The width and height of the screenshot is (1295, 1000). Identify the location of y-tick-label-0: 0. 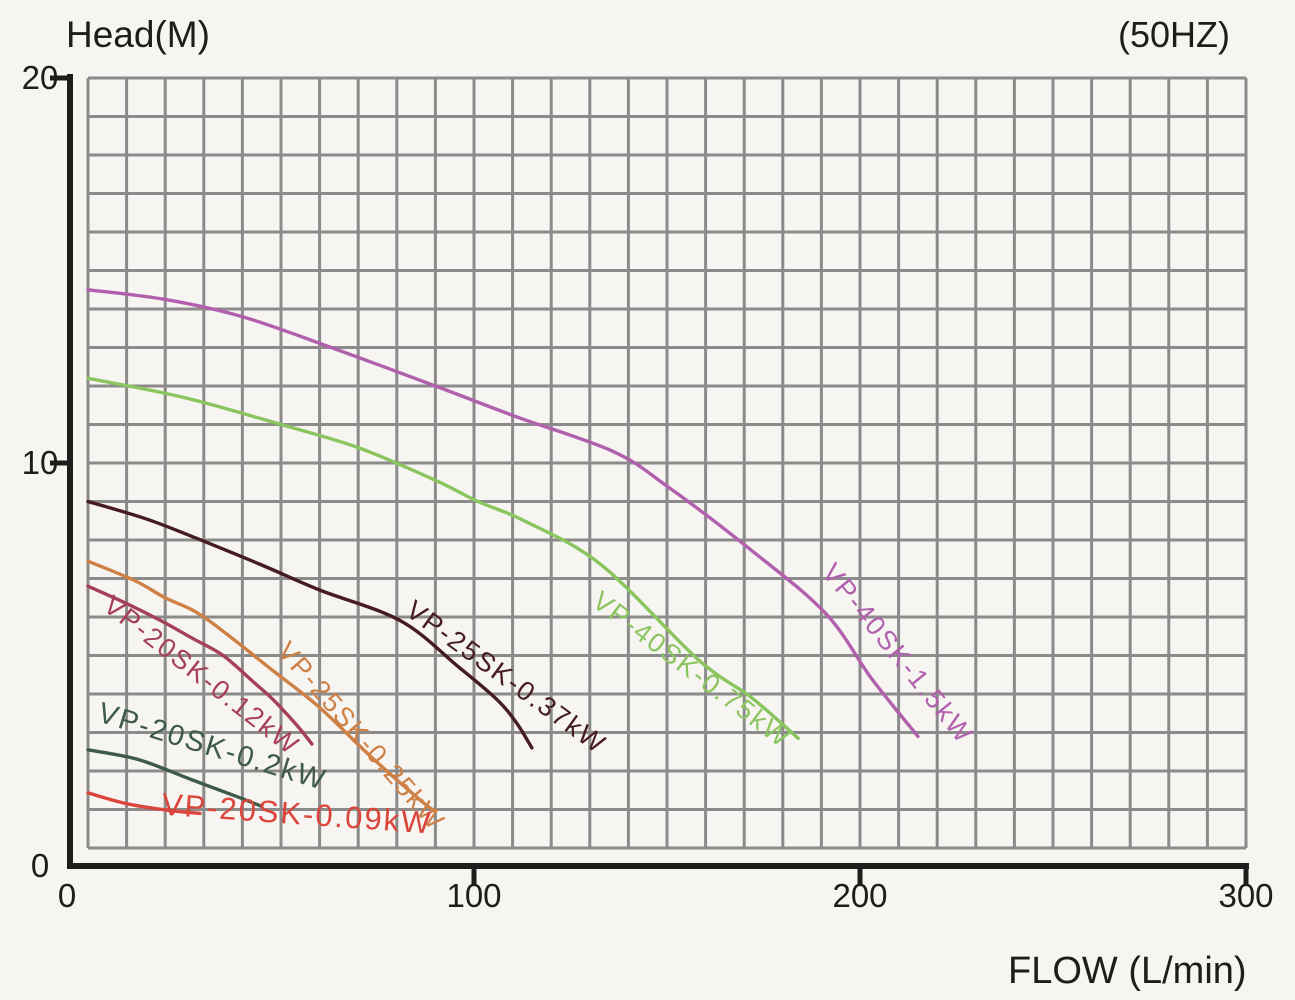
(40, 865).